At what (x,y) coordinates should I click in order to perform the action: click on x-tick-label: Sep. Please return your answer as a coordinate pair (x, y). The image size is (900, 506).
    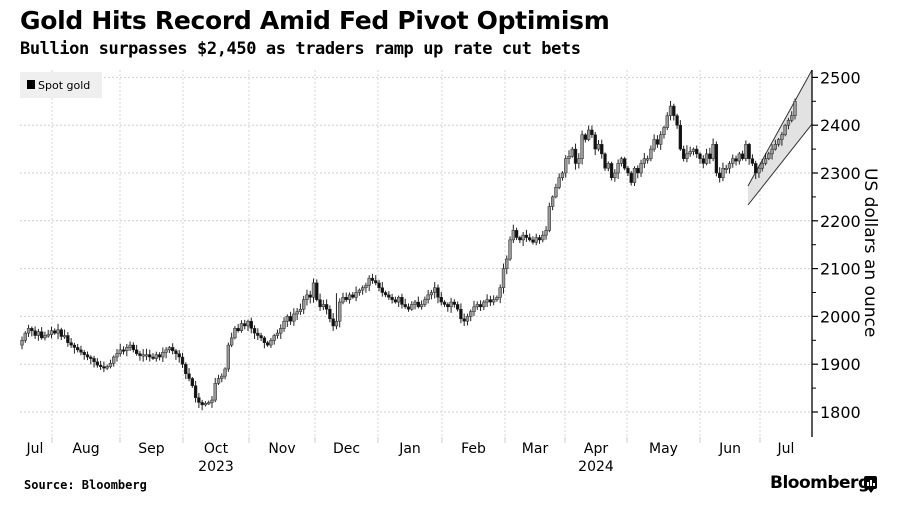
    Looking at the image, I should click on (151, 449).